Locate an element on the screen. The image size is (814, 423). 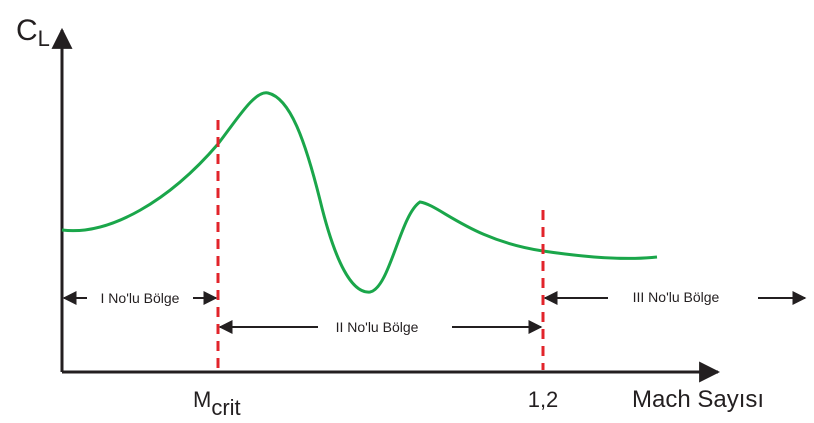
tick-label-mcrit: Mcrit is located at coordinates (217, 403).